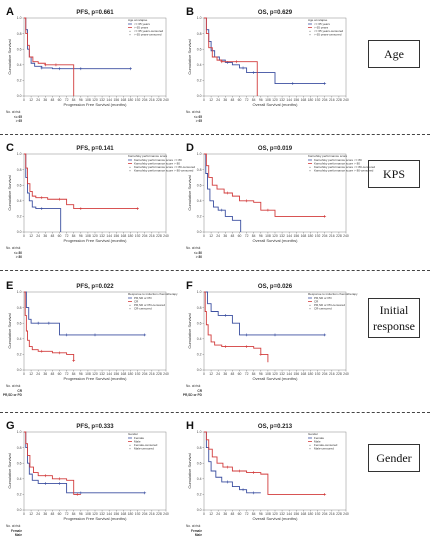 The height and width of the screenshot is (550, 430). Describe the element at coordinates (144, 449) in the screenshot. I see `legend-item: Male-censored` at that location.